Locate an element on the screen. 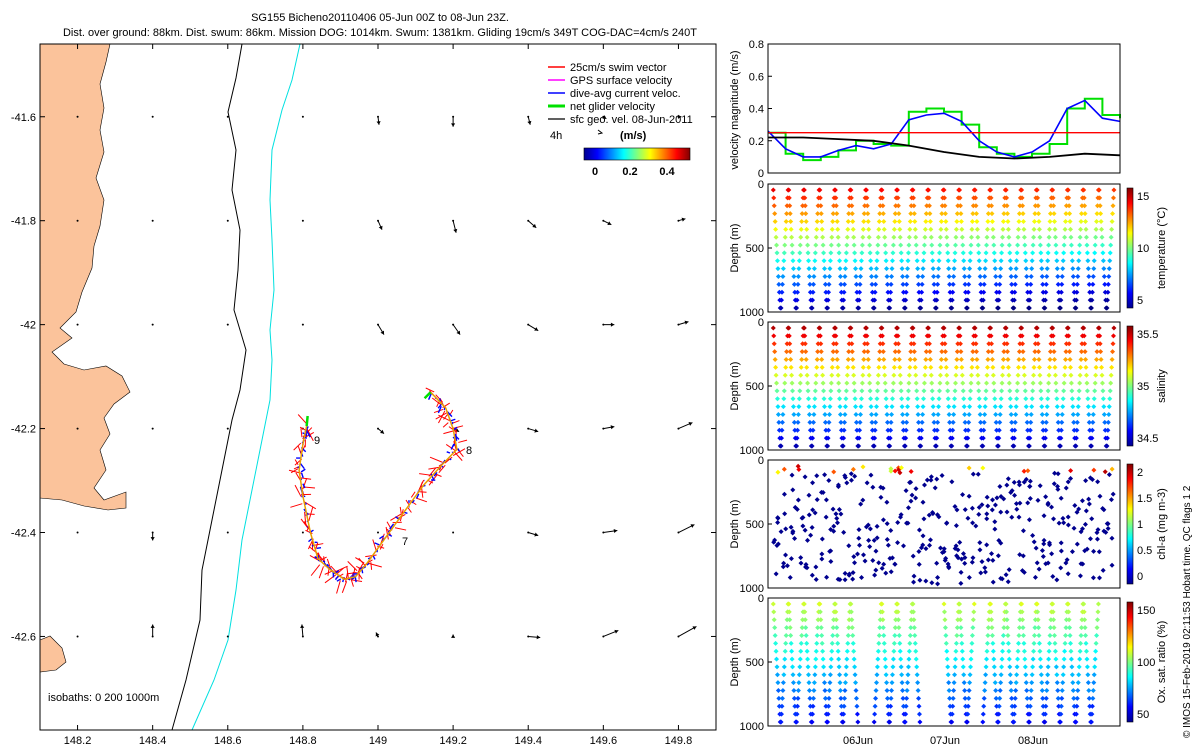 Image resolution: width=1200 pixels, height=750 pixels. track-label-8: 8 is located at coordinates (469, 451).